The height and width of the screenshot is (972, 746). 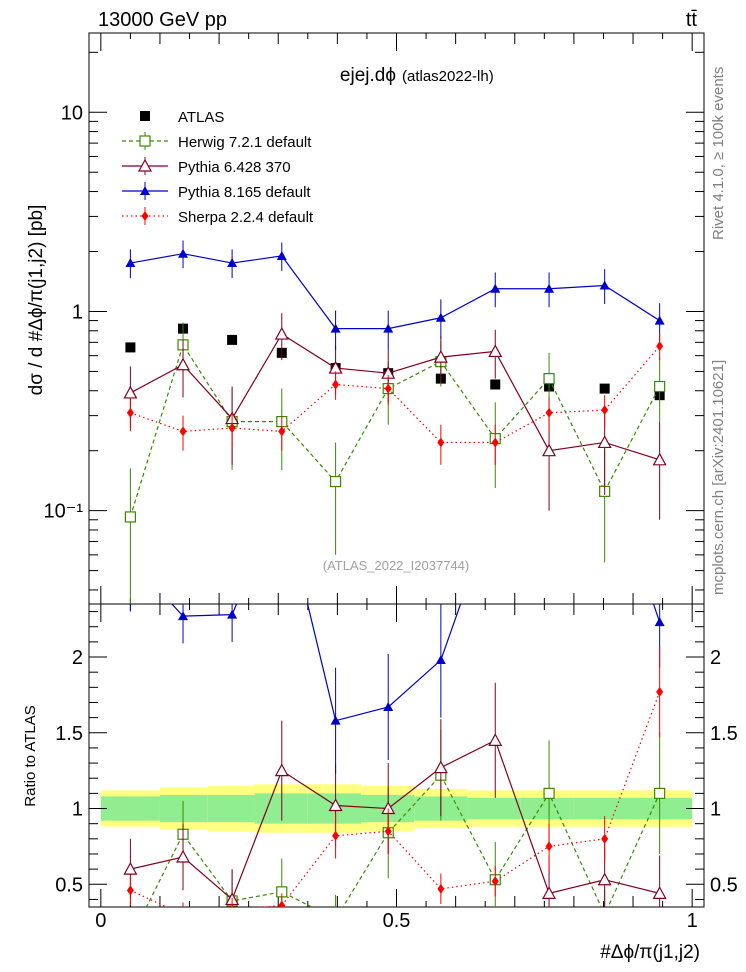 I want to click on rivet-version-label: Rivet 4.1.0, ≥ 100k events, so click(x=718, y=153).